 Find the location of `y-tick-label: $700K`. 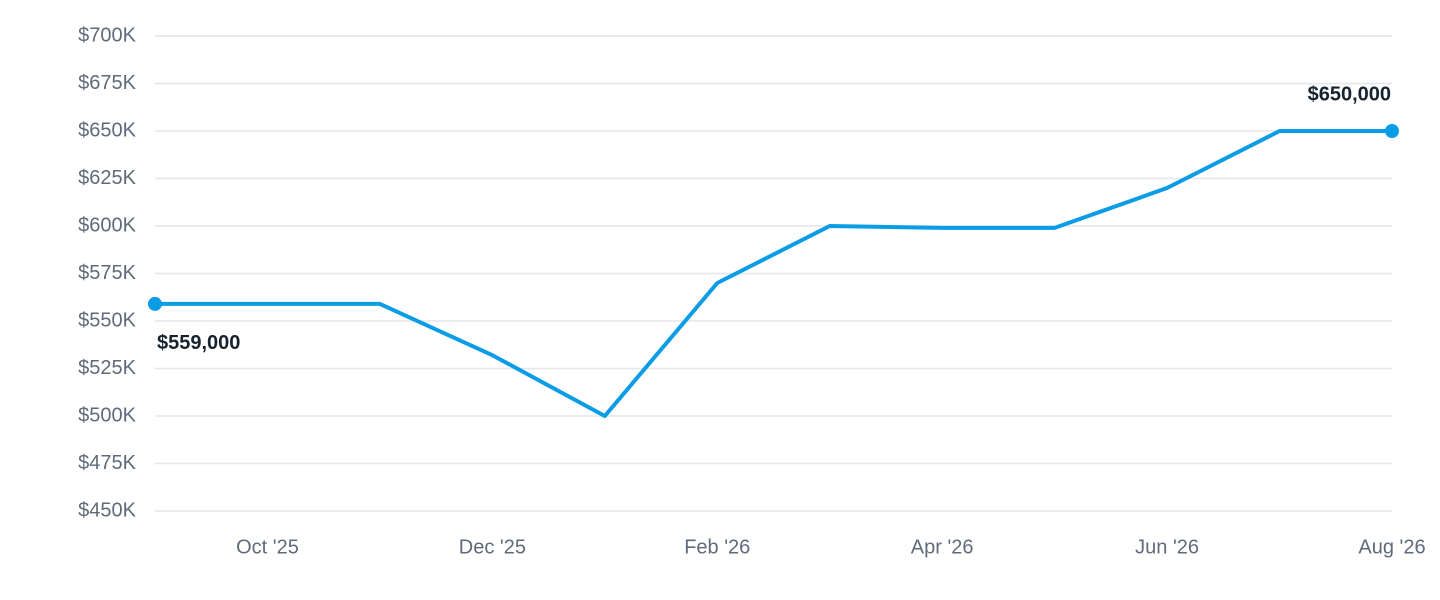

y-tick-label: $700K is located at coordinates (107, 35).